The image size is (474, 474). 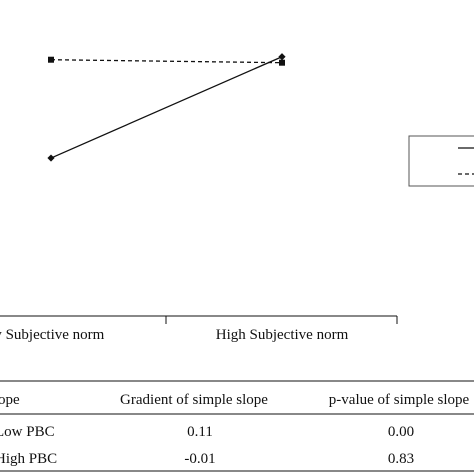 I want to click on x-tick-label: w Subjective norm, so click(x=52, y=335).